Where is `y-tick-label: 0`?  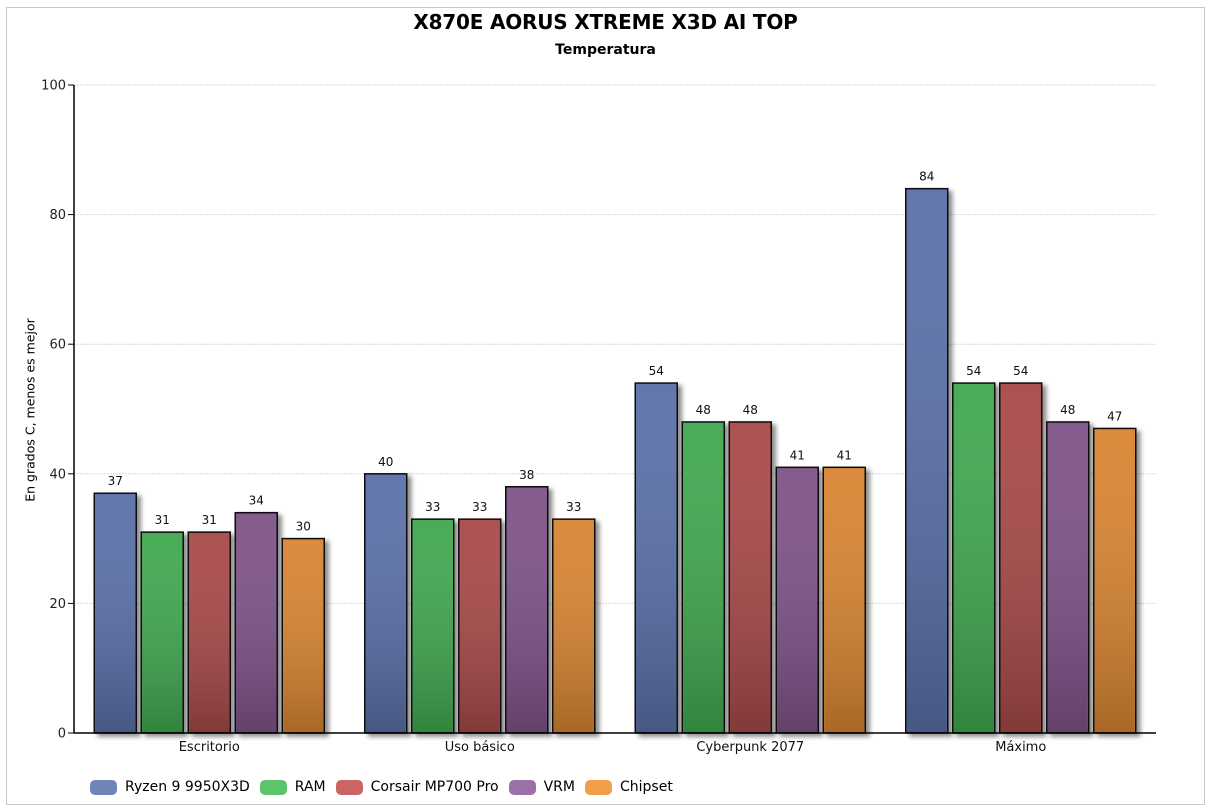
y-tick-label: 0 is located at coordinates (62, 734).